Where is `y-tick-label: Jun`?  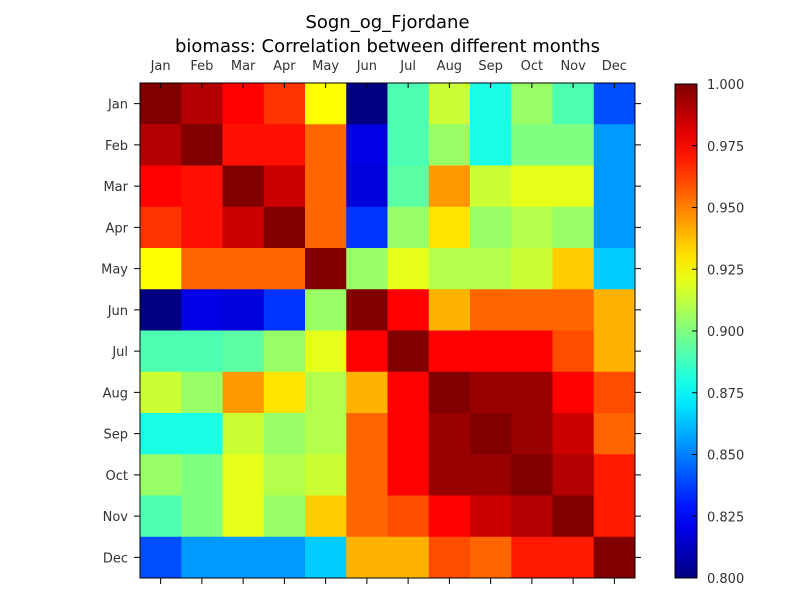
y-tick-label: Jun is located at coordinates (117, 311).